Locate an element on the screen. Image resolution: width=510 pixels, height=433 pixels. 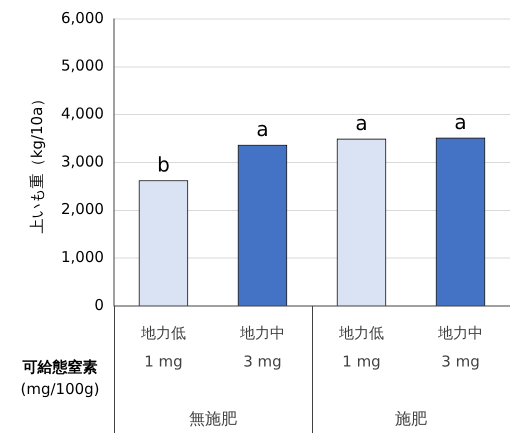
y-axis-title: 上いも重（kg/10a） is located at coordinates (37, 163).